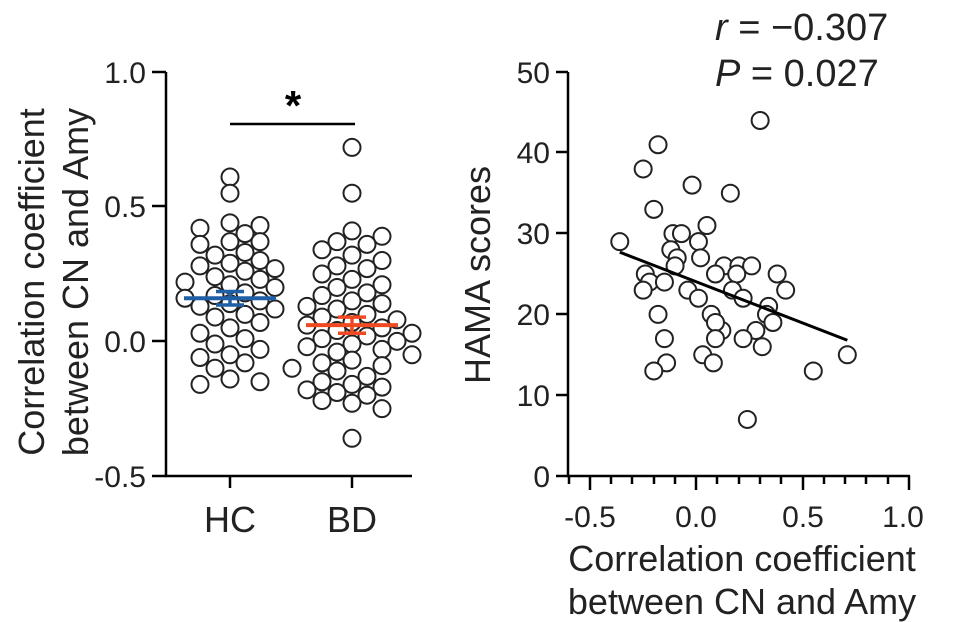 Image resolution: width=960 pixels, height=622 pixels. I want to click on right-y-ticks: 0 10 20 30 40 50, so click(542, 275).